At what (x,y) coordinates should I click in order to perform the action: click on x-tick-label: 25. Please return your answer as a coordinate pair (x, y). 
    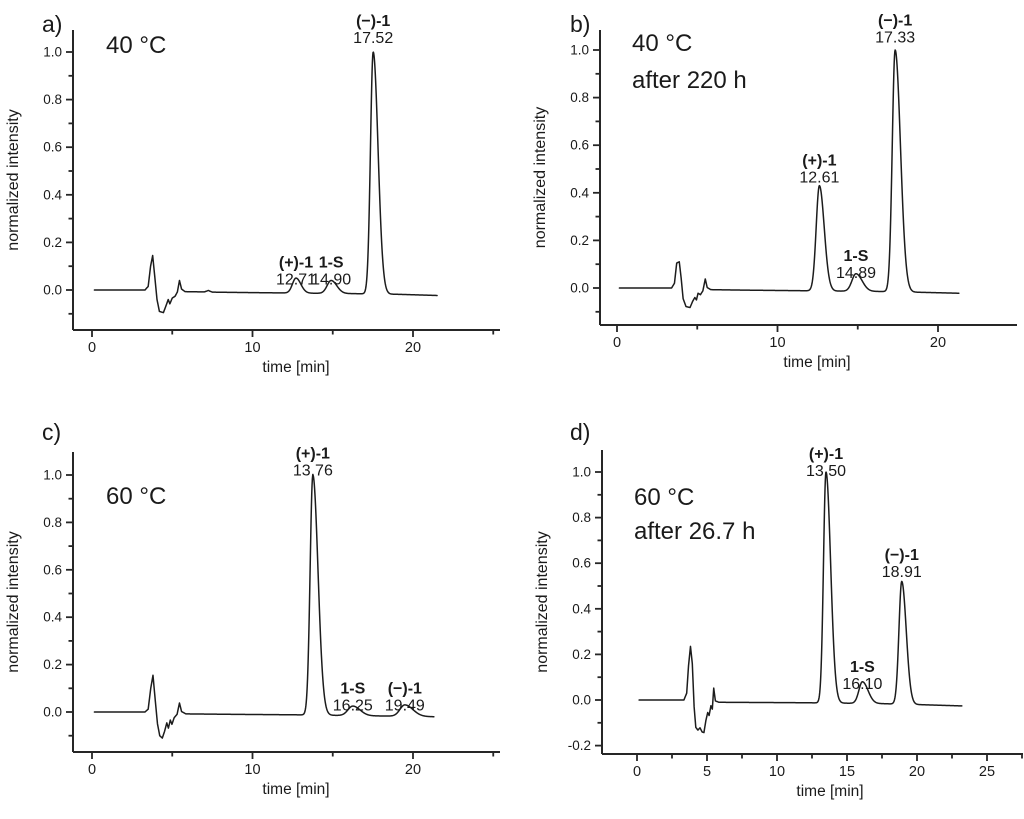
    Looking at the image, I should click on (987, 772).